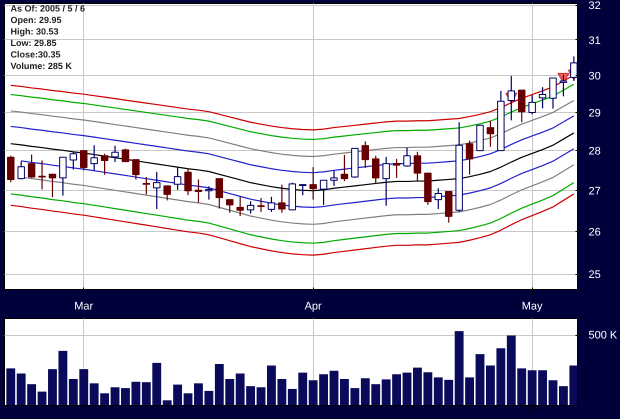  Describe the element at coordinates (36, 20) in the screenshot. I see `annotation: Open: 29.95` at that location.